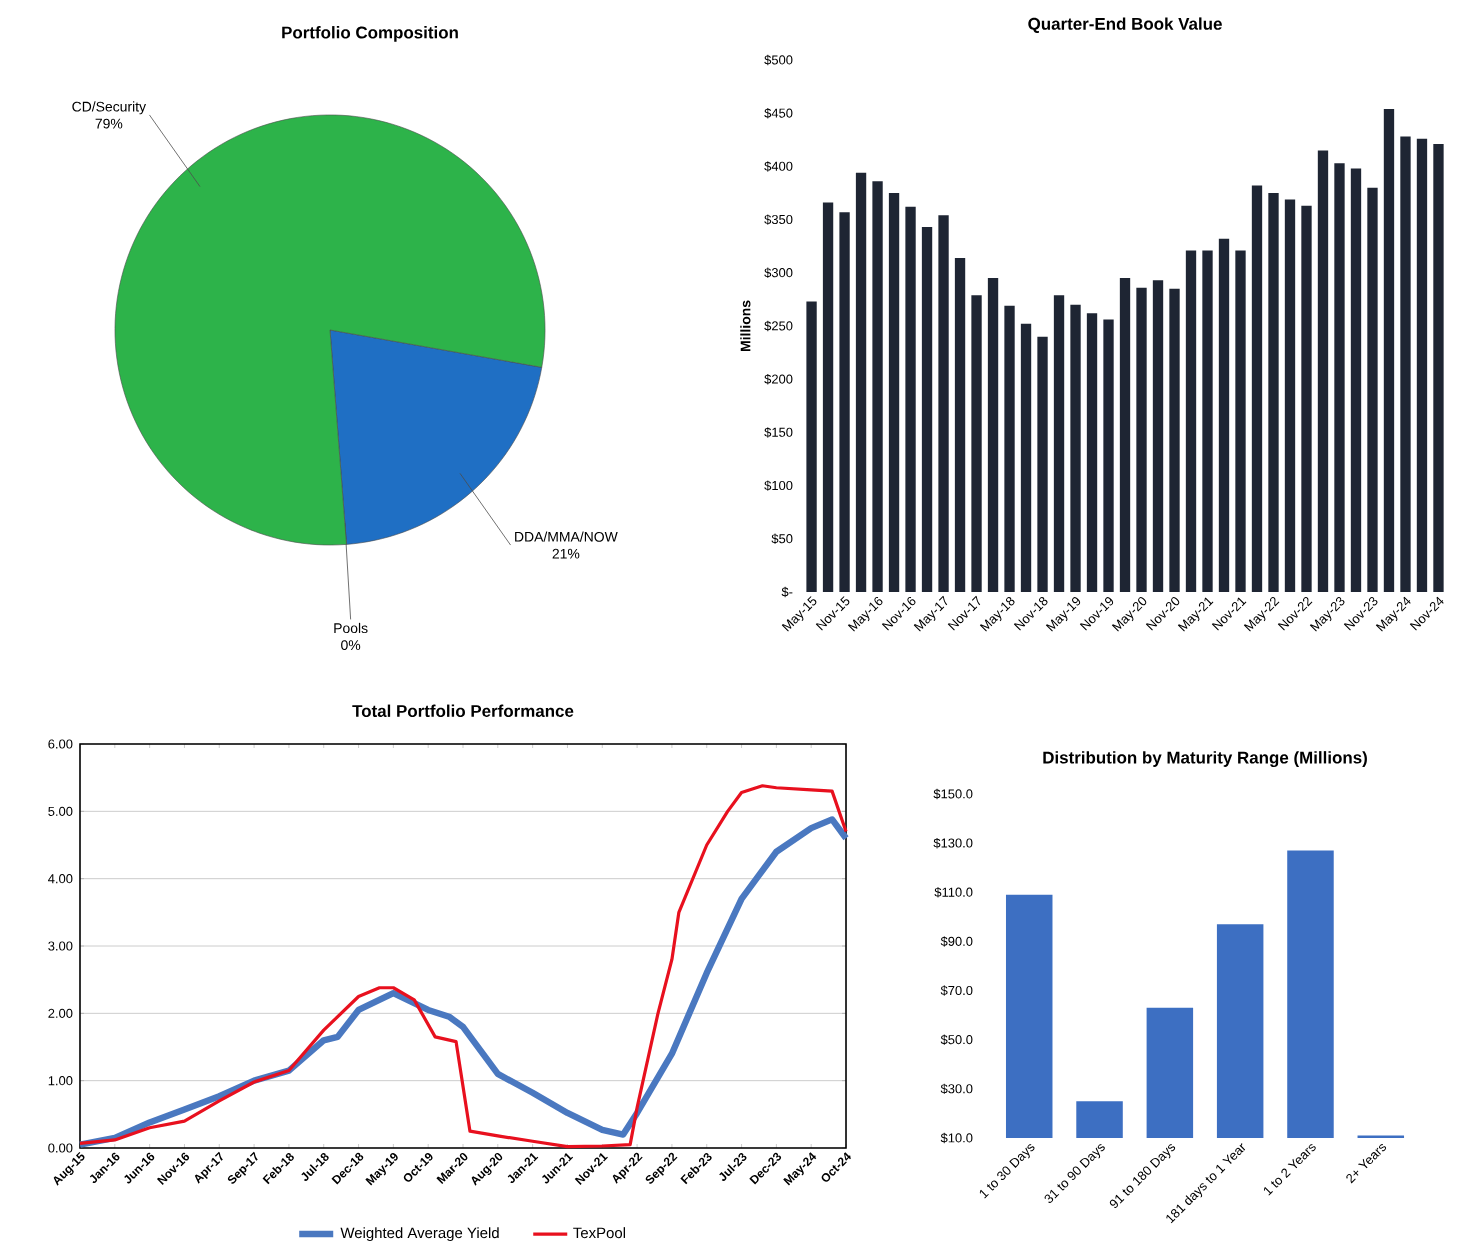 The image size is (1460, 1258). I want to click on chart-title: Distribution by Maturity Range (Millions), so click(1205, 759).